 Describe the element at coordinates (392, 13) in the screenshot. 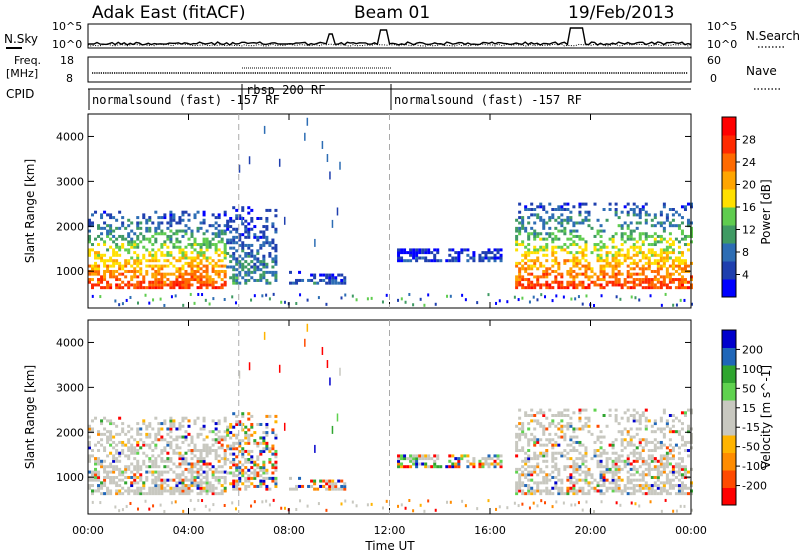

I see `beam-label: Beam 01` at that location.